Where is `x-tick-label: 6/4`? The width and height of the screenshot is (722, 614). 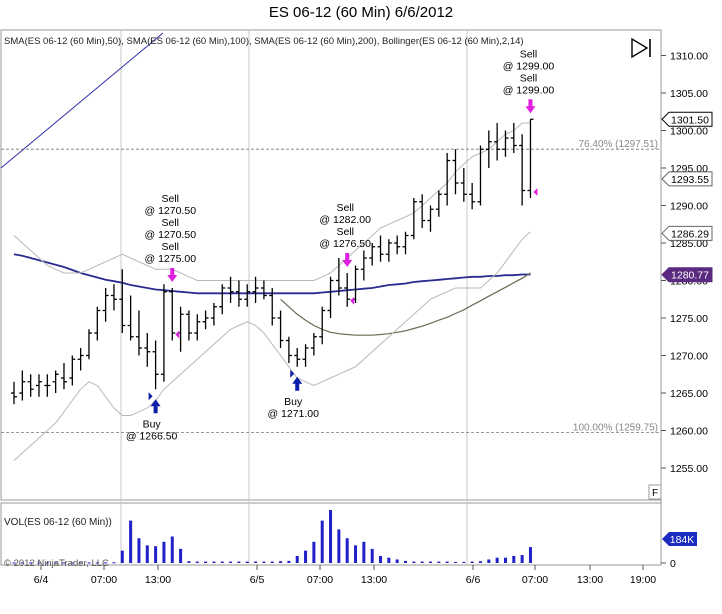
x-tick-label: 6/4 is located at coordinates (41, 580).